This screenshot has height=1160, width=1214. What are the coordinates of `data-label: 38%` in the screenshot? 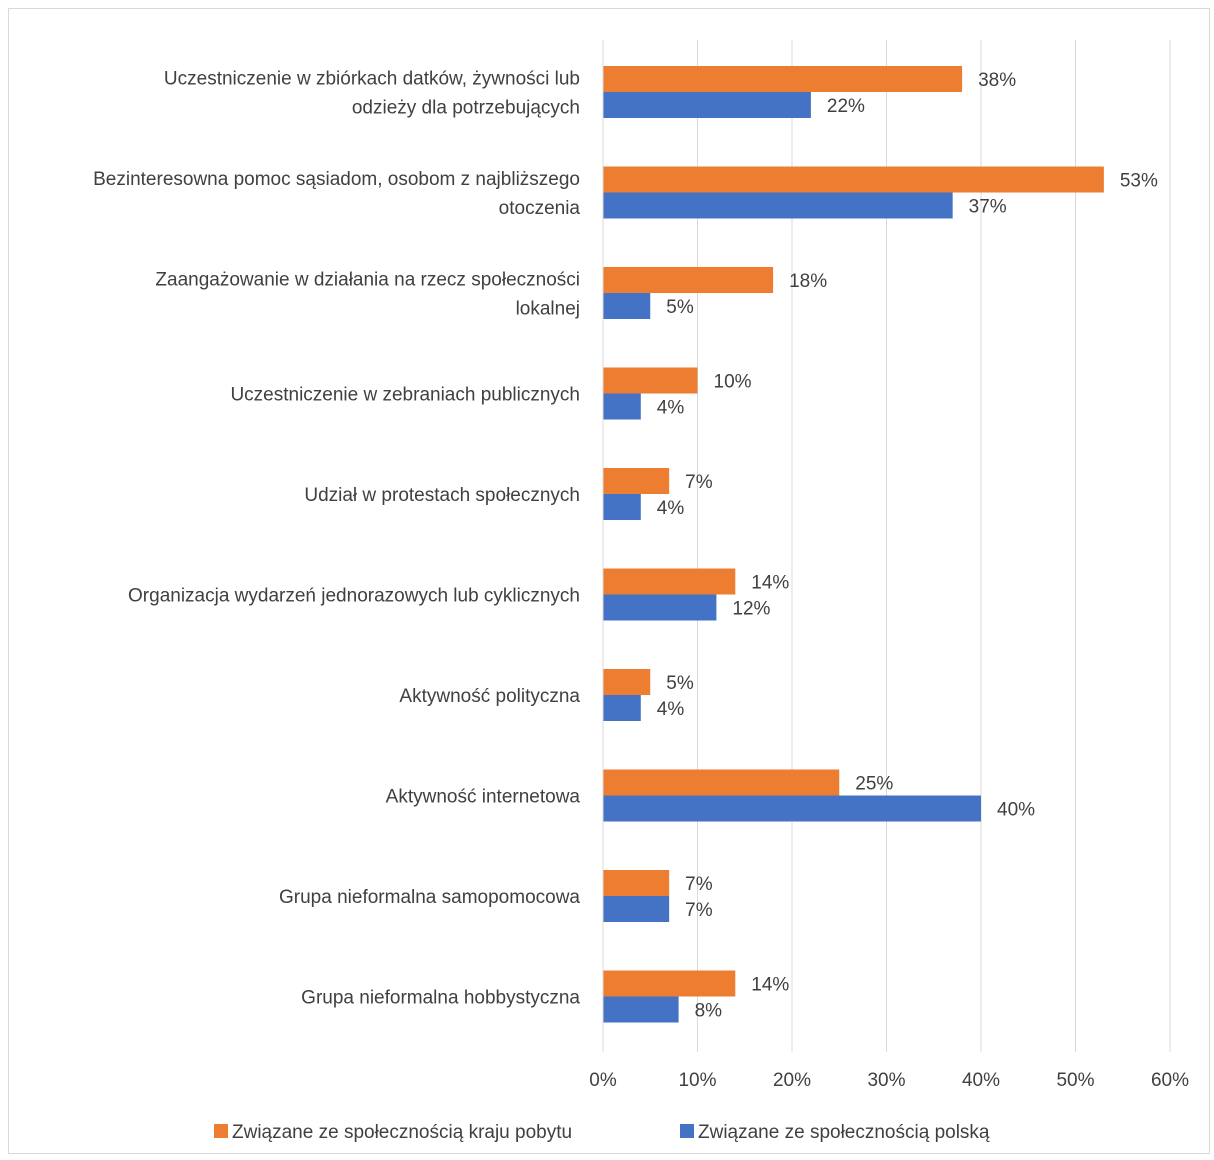 It's located at (997, 80).